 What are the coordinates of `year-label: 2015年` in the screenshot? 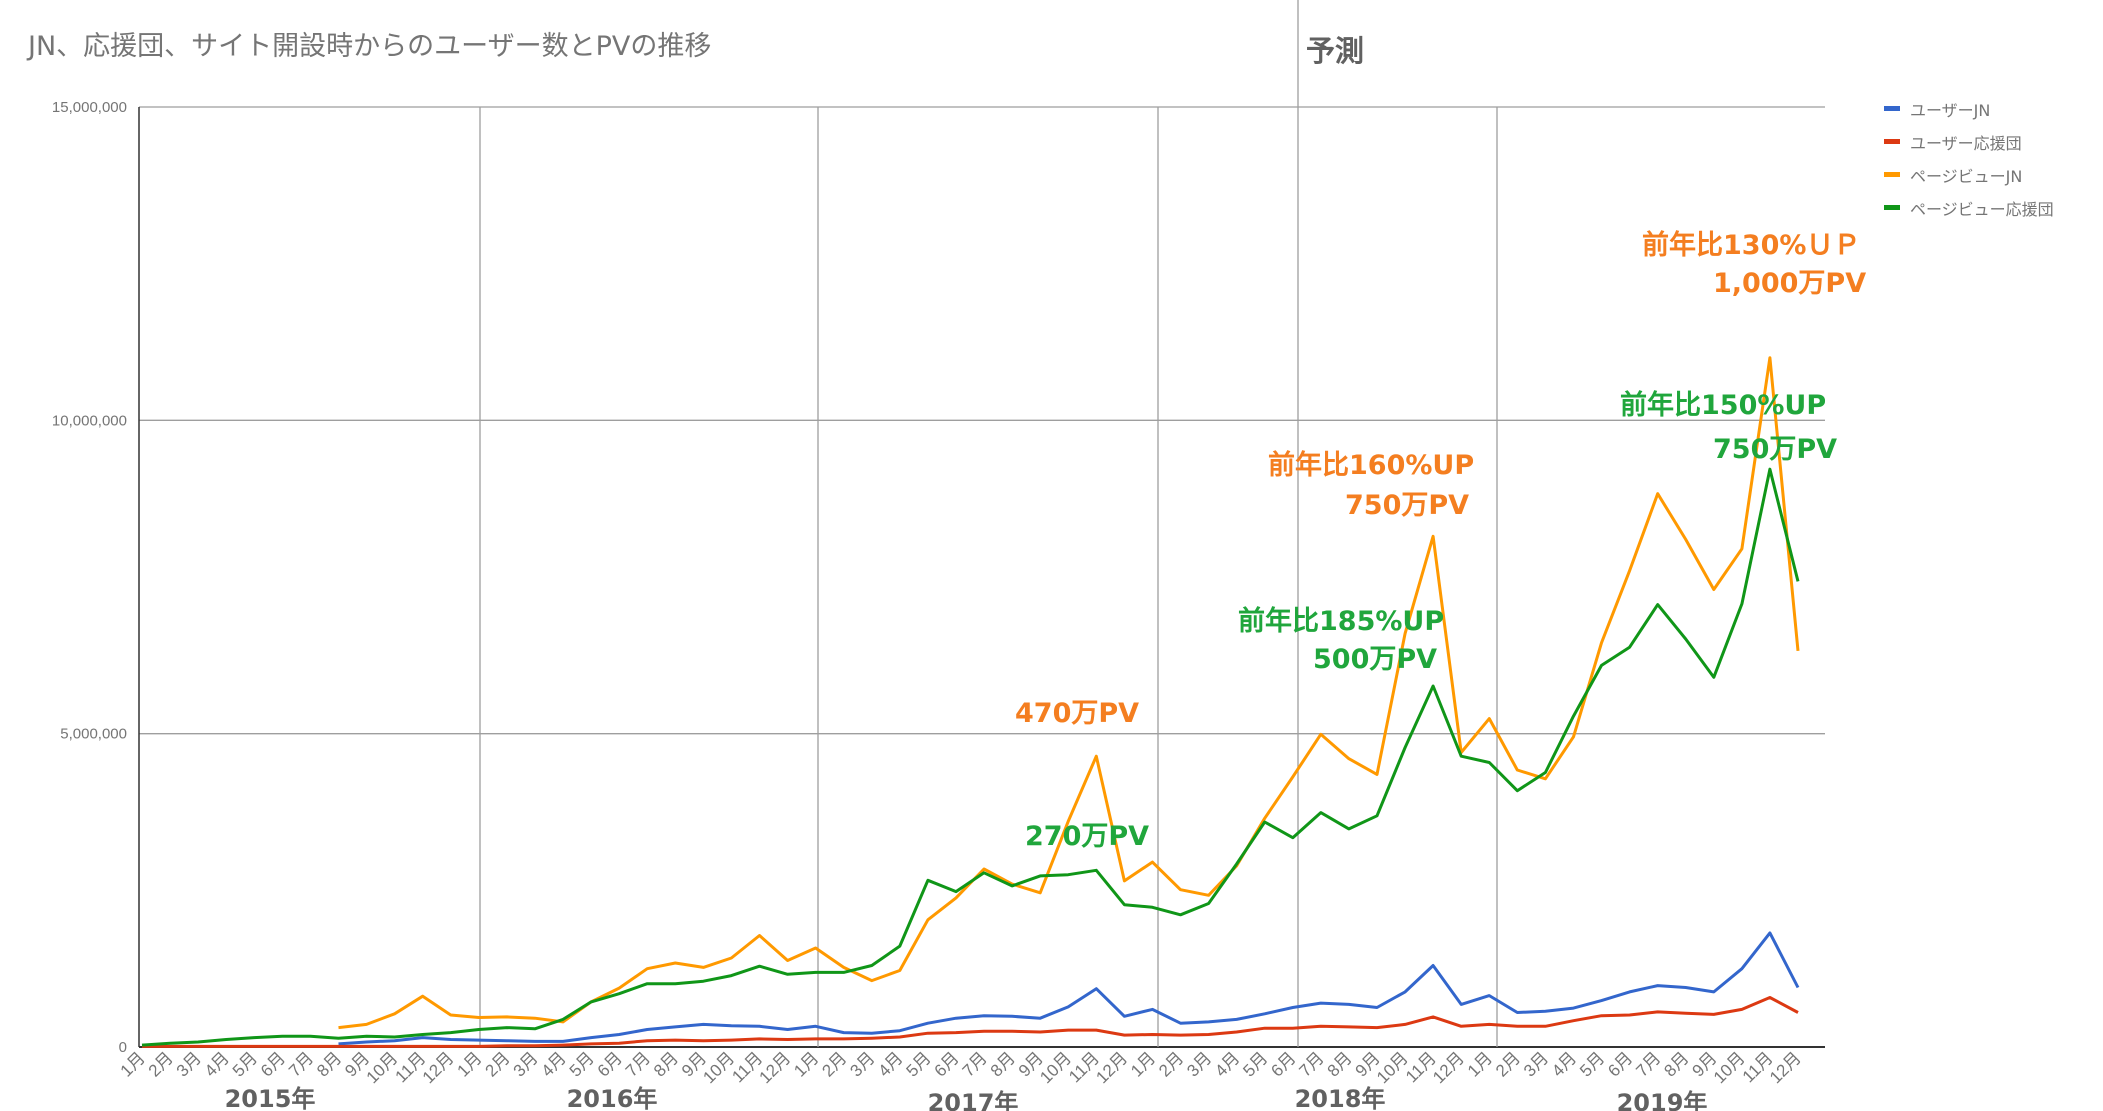 It's located at (270, 1098).